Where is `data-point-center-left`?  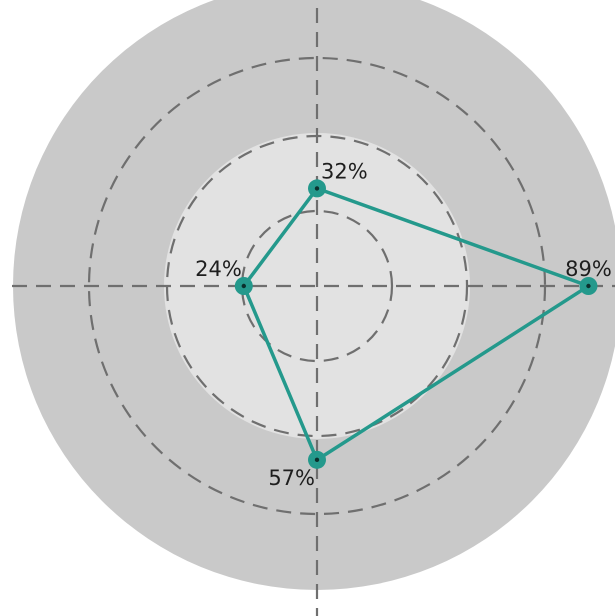
data-point-center-left is located at coordinates (243, 286).